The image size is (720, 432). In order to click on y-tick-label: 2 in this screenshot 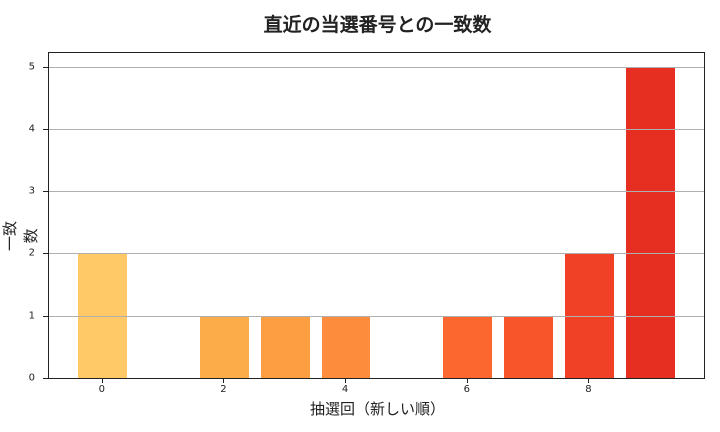, I will do `click(31, 253)`.